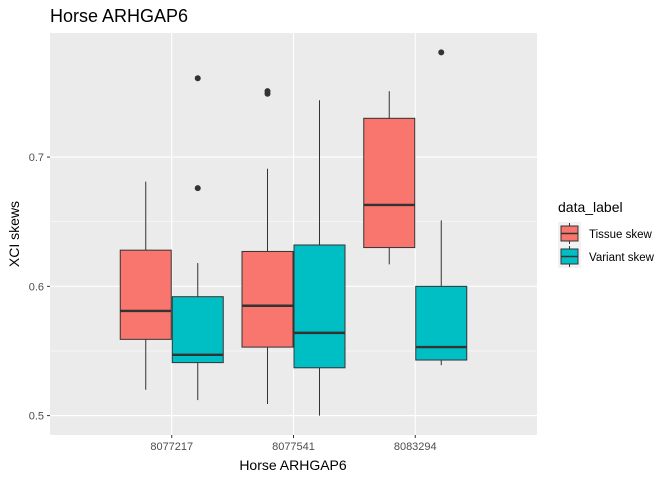 The height and width of the screenshot is (480, 672). Describe the element at coordinates (171, 447) in the screenshot. I see `x-tick-label: 8077217` at that location.